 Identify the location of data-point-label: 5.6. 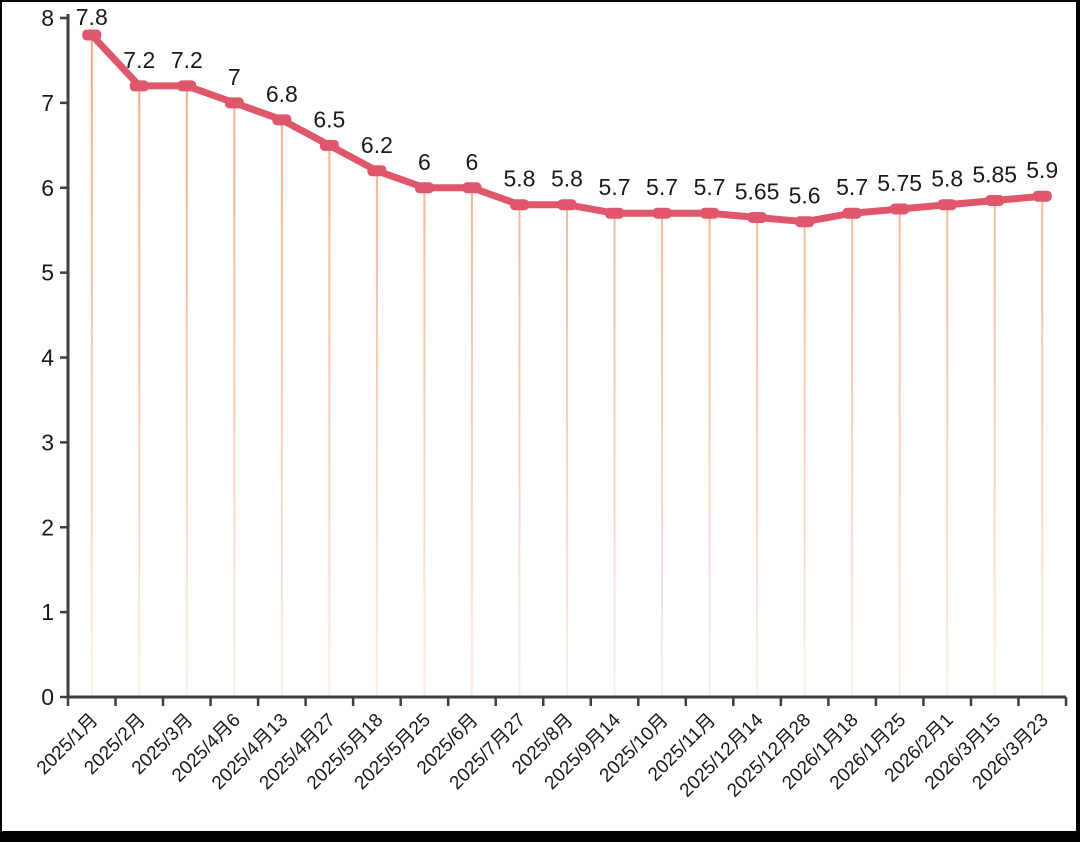
(805, 196).